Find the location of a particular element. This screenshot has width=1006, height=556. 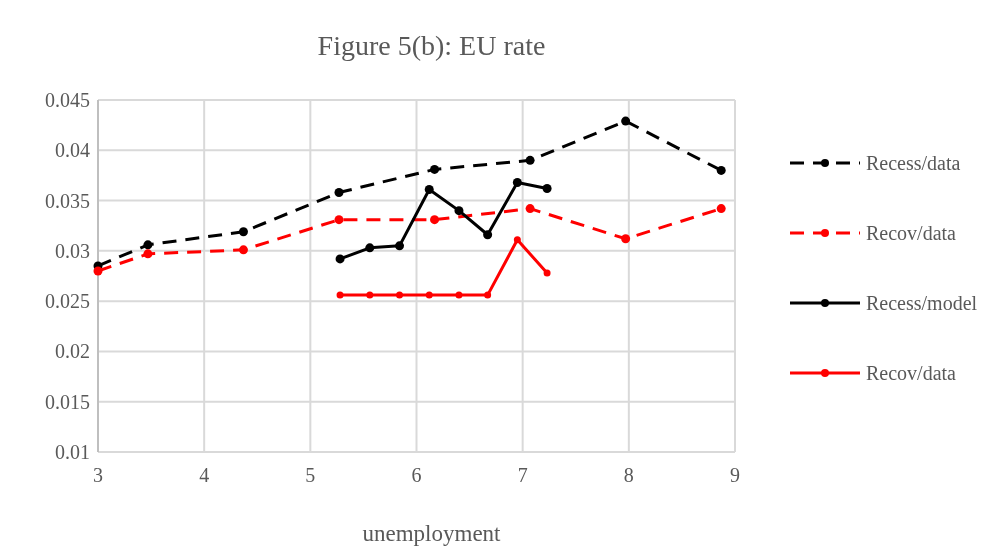

legend-label: Recess/data is located at coordinates (913, 163).